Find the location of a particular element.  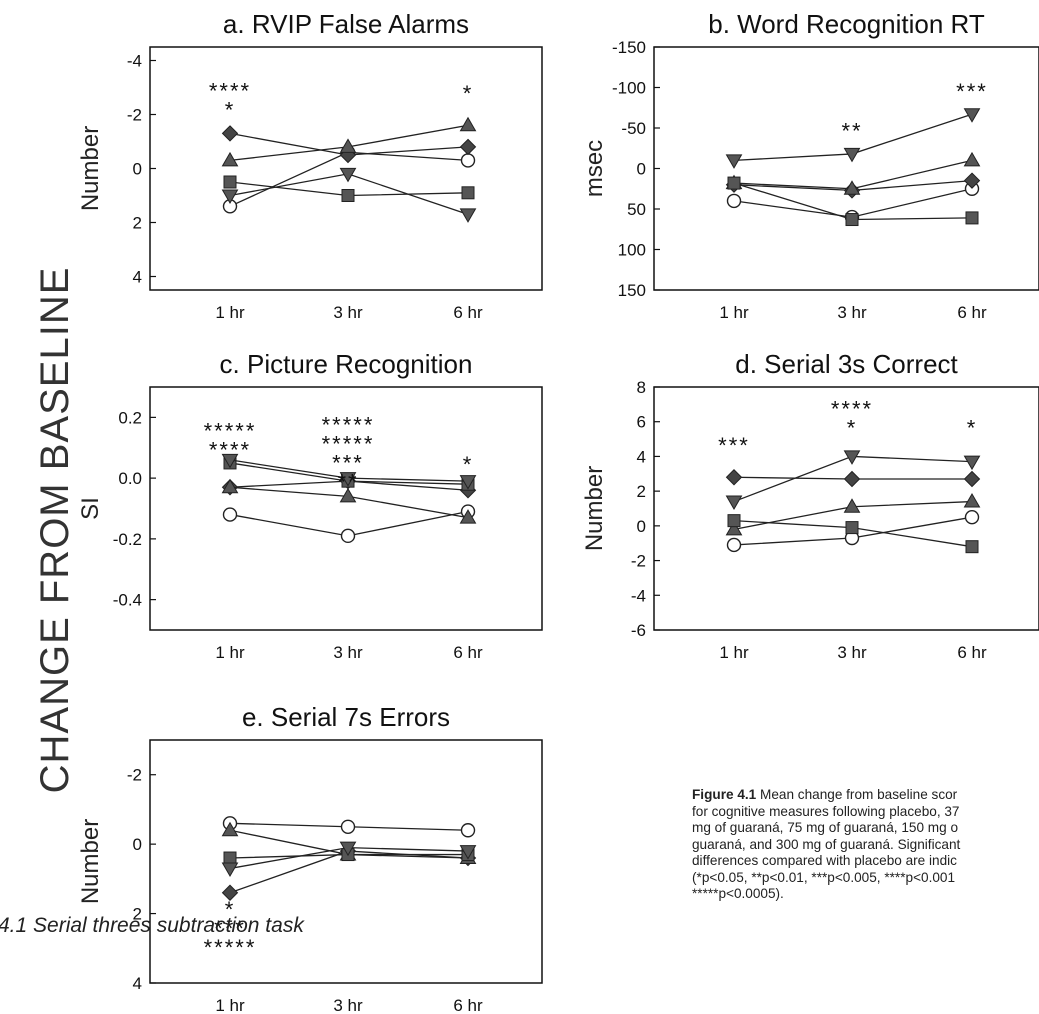

y-tick-label: -4 is located at coordinates (134, 61).